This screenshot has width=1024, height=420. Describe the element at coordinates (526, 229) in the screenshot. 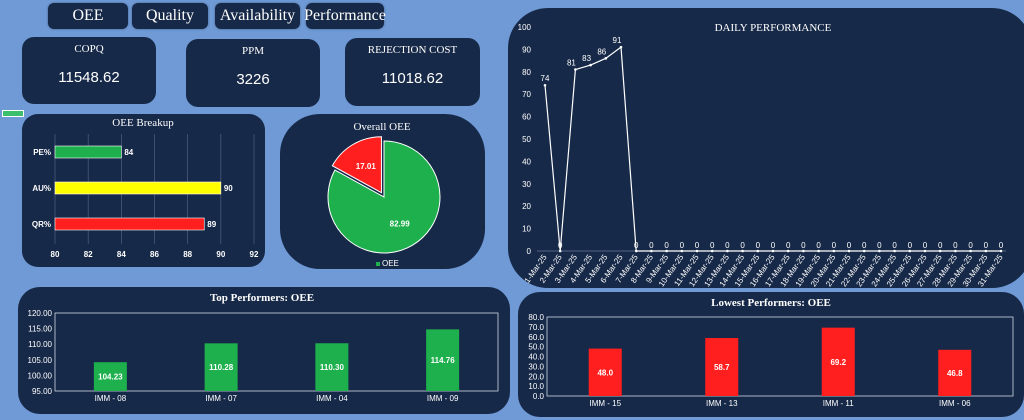

I see `y-tick-label: 10` at that location.